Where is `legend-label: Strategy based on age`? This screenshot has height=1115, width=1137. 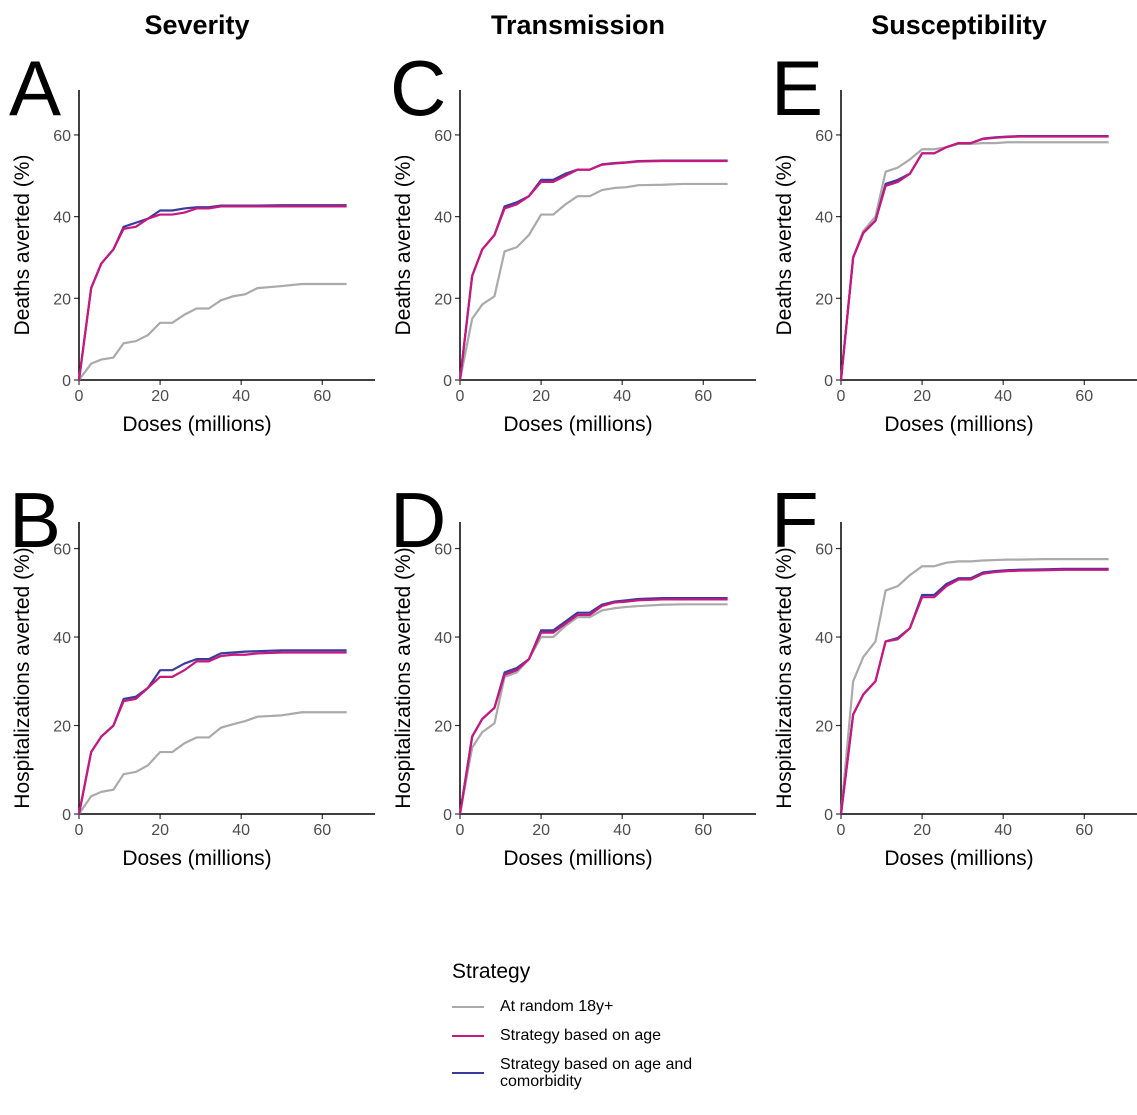
legend-label: Strategy based on age is located at coordinates (581, 1035).